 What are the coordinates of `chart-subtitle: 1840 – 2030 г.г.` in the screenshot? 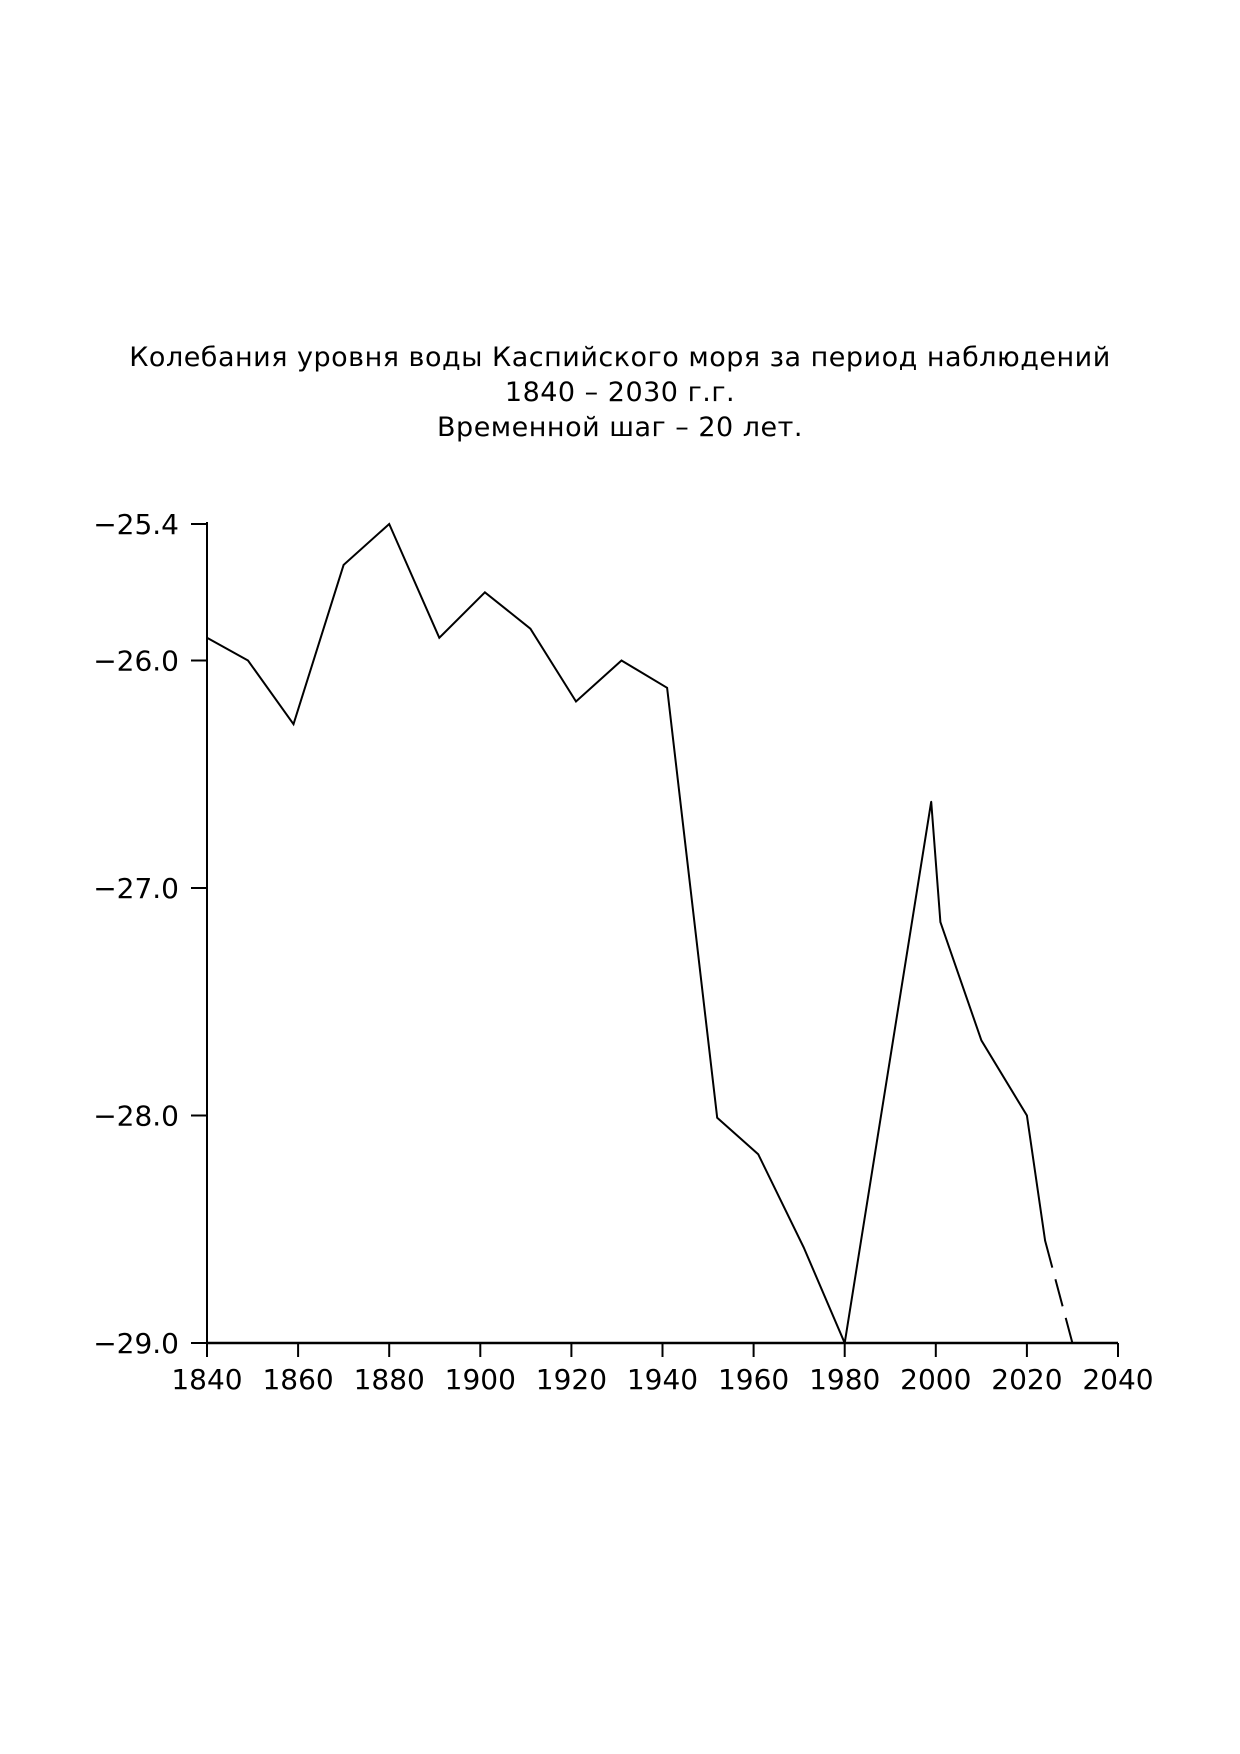 It's located at (620, 392).